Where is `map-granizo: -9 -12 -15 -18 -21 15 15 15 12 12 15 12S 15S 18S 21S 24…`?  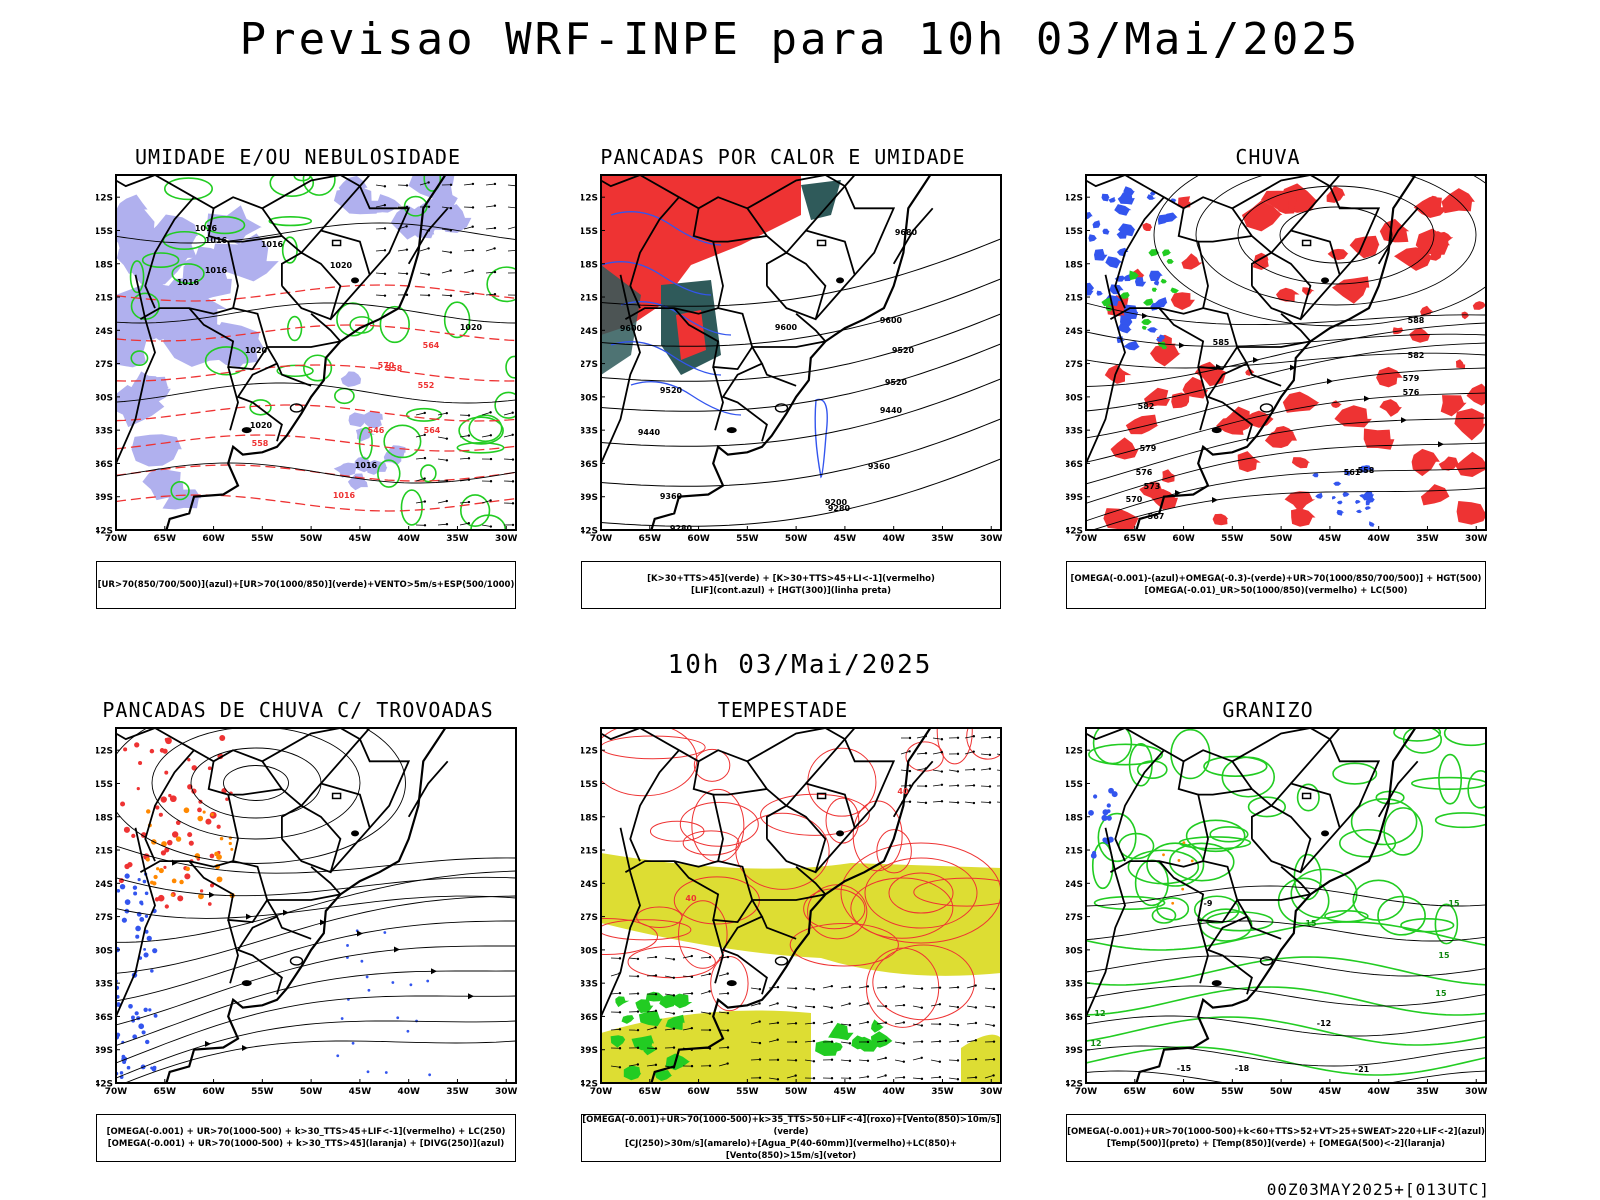 map-granizo: -9 -12 -15 -18 -21 15 15 15 12 12 15 12S 15S 18S 21S 24… is located at coordinates (1277, 913).